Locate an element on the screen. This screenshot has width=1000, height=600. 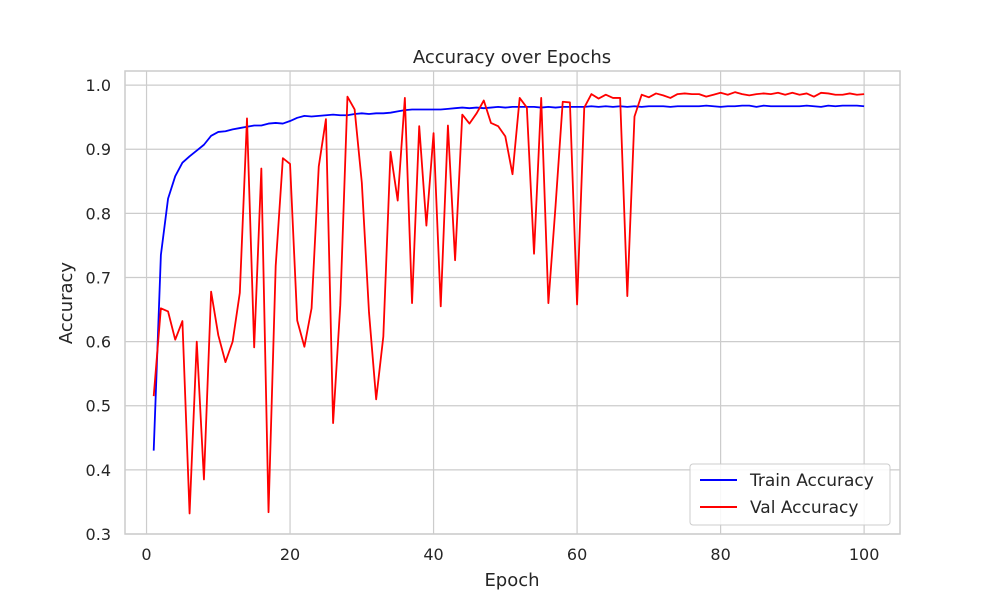
y-tick-label: 0.9 is located at coordinates (98, 149).